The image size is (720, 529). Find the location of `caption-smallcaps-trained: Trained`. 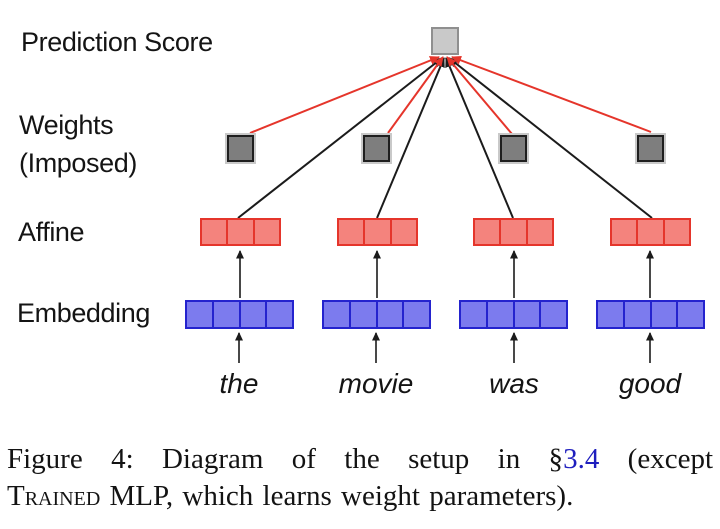

caption-smallcaps-trained: Trained is located at coordinates (54, 496).